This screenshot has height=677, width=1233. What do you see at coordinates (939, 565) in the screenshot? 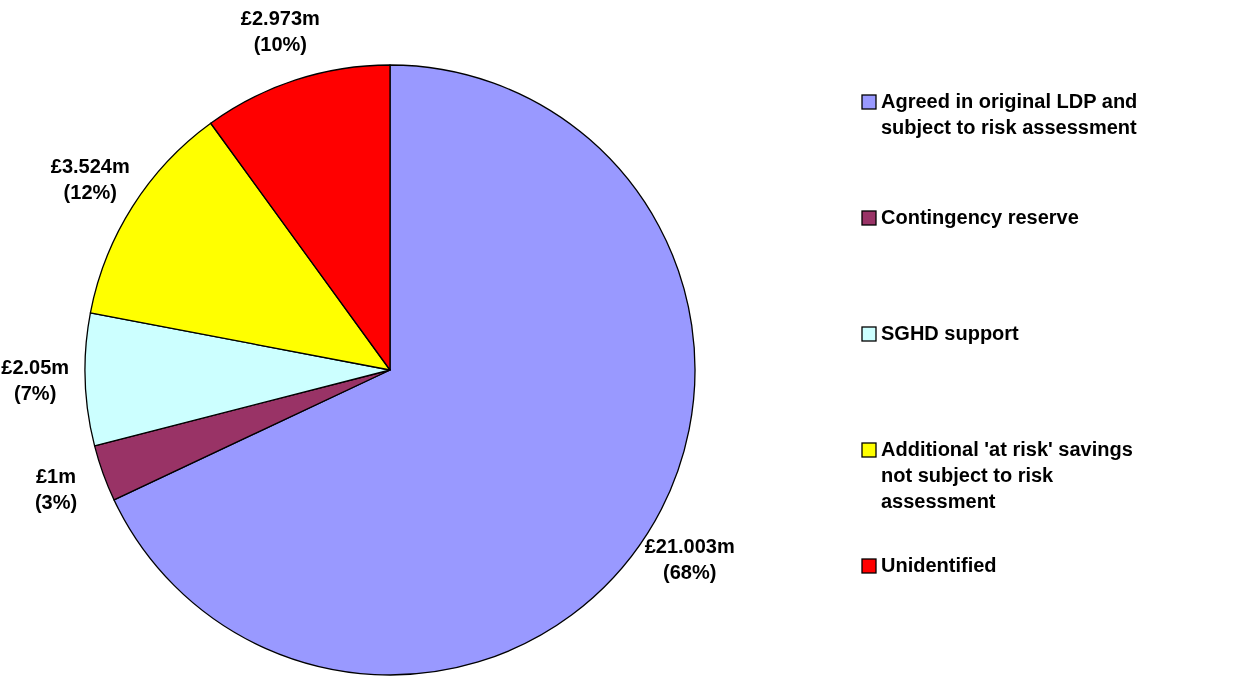
I see `legend-label: Unidentified` at bounding box center [939, 565].